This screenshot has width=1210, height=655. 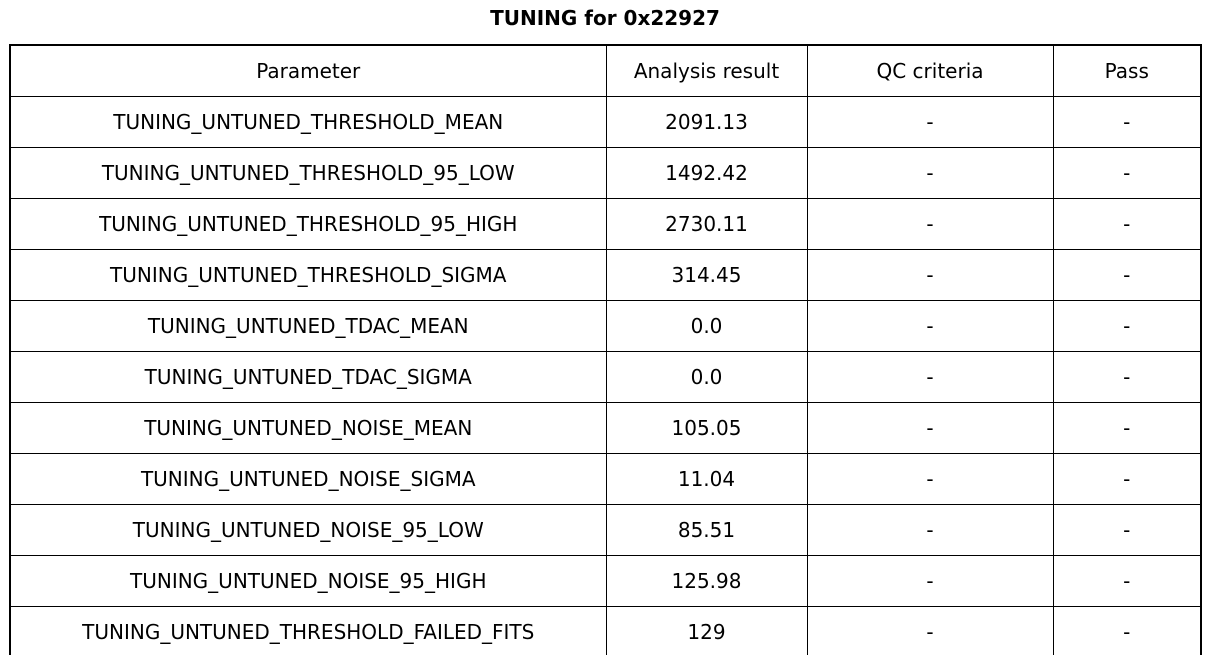 What do you see at coordinates (308, 479) in the screenshot?
I see `cell-parameter: TUNING_UNTUNED_NOISE_SIGMA` at bounding box center [308, 479].